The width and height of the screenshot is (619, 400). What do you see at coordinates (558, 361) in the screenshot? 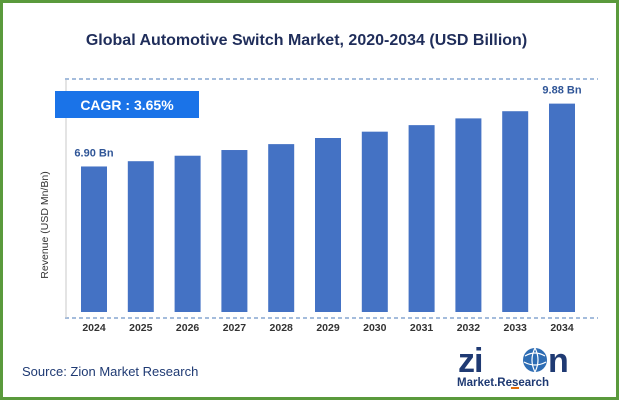
I see `svg-text: n` at bounding box center [558, 361].